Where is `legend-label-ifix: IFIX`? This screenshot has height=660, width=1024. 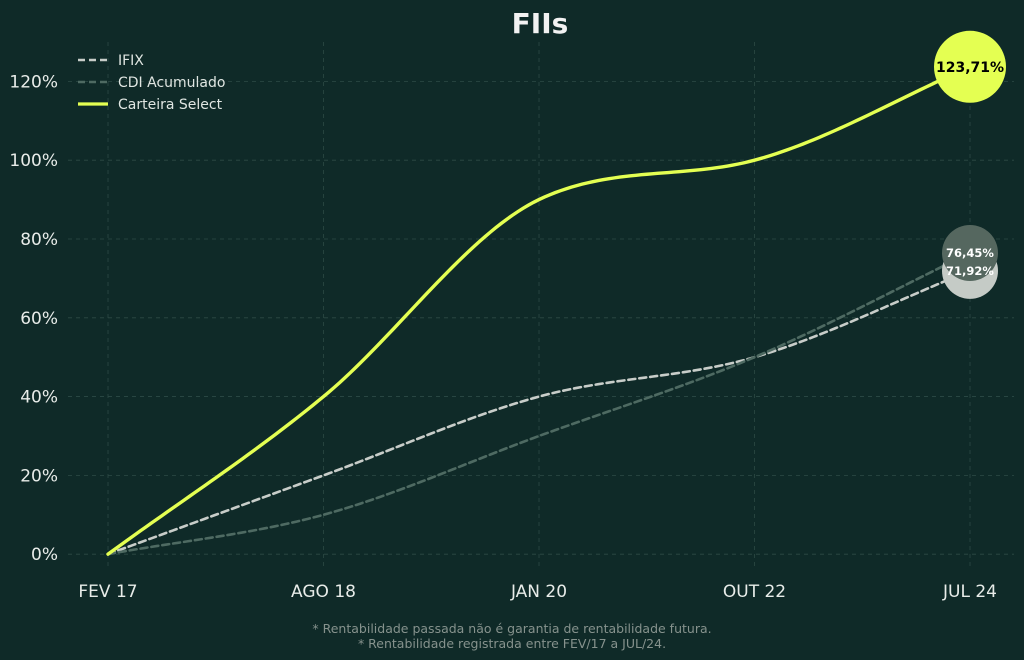 legend-label-ifix: IFIX is located at coordinates (131, 61).